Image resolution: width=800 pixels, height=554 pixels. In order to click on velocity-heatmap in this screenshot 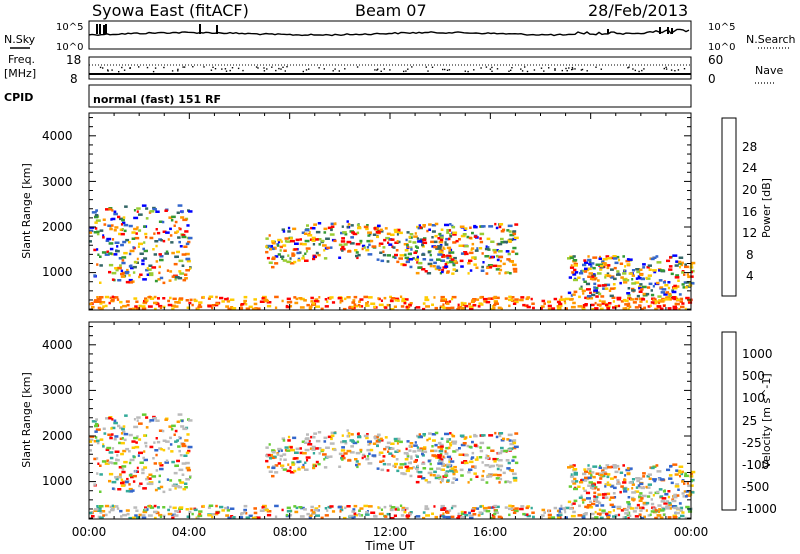, I will do `click(392, 466)`.